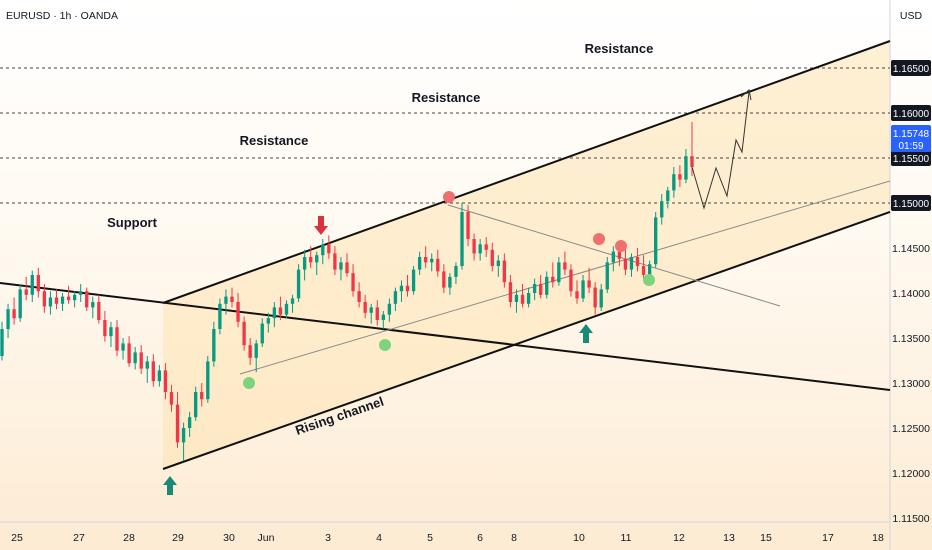  What do you see at coordinates (514, 538) in the screenshot?
I see `time-tick: 8` at bounding box center [514, 538].